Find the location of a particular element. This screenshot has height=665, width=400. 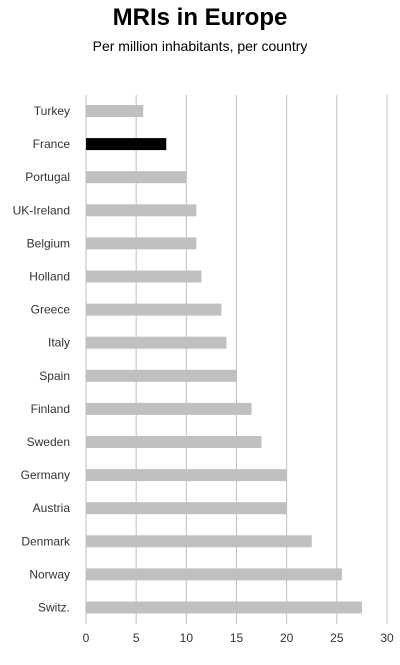

x-tick-label: 0 is located at coordinates (86, 638).